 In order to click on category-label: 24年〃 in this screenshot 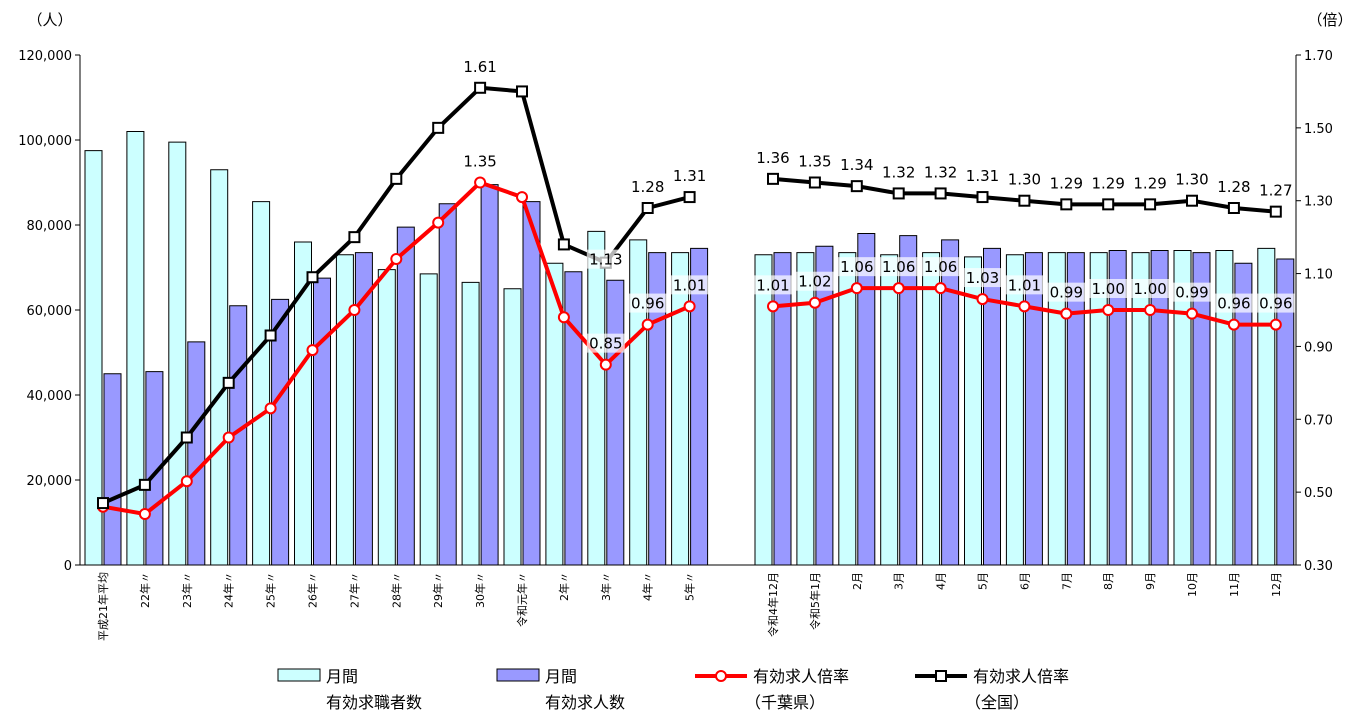, I will do `click(229, 590)`.